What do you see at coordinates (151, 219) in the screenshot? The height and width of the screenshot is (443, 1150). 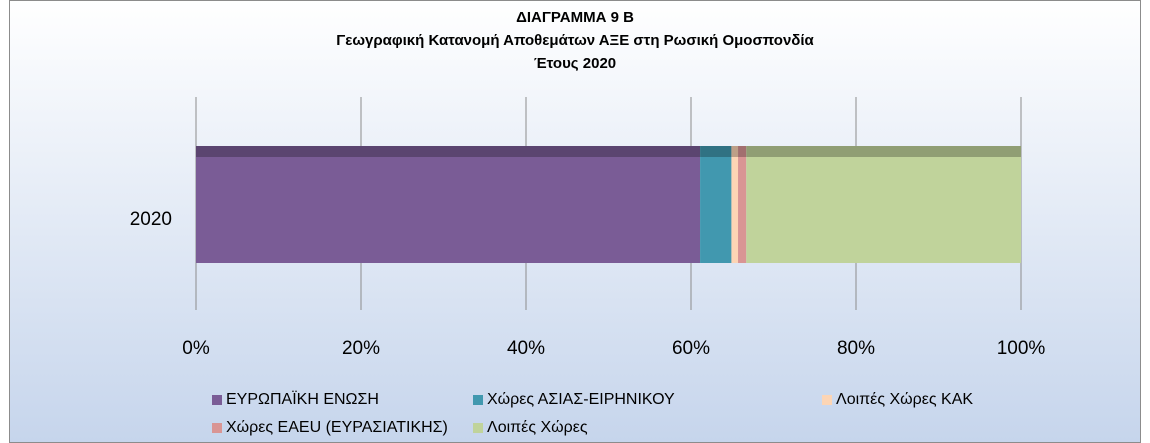 I see `y-tick-label: 2020` at bounding box center [151, 219].